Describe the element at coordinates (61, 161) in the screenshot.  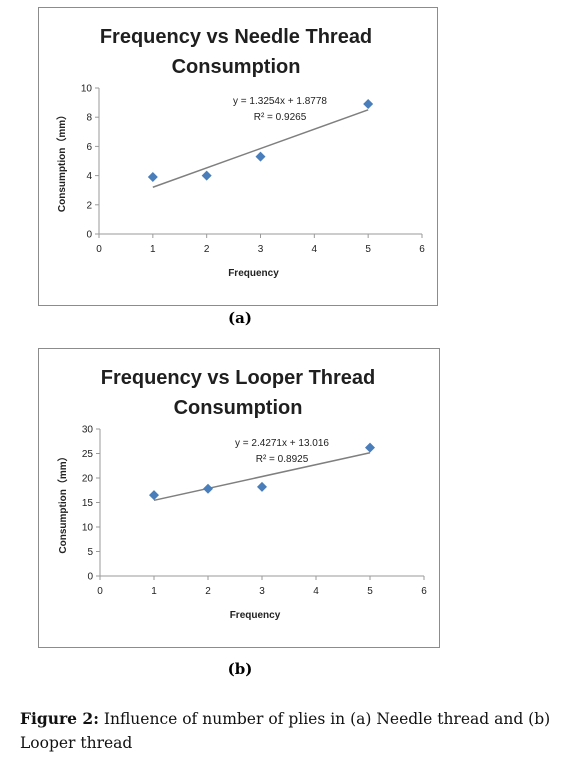
I see `needle-y-axis-label: Consumption（mm）` at that location.